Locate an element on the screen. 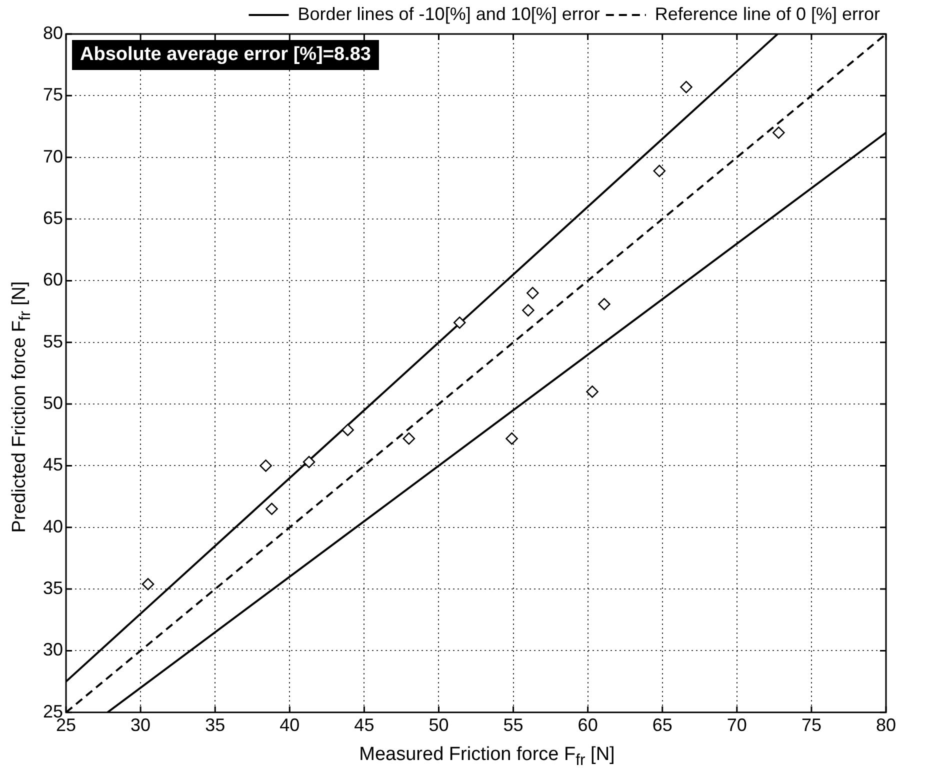  y-tick-label: 70 is located at coordinates (53, 156).